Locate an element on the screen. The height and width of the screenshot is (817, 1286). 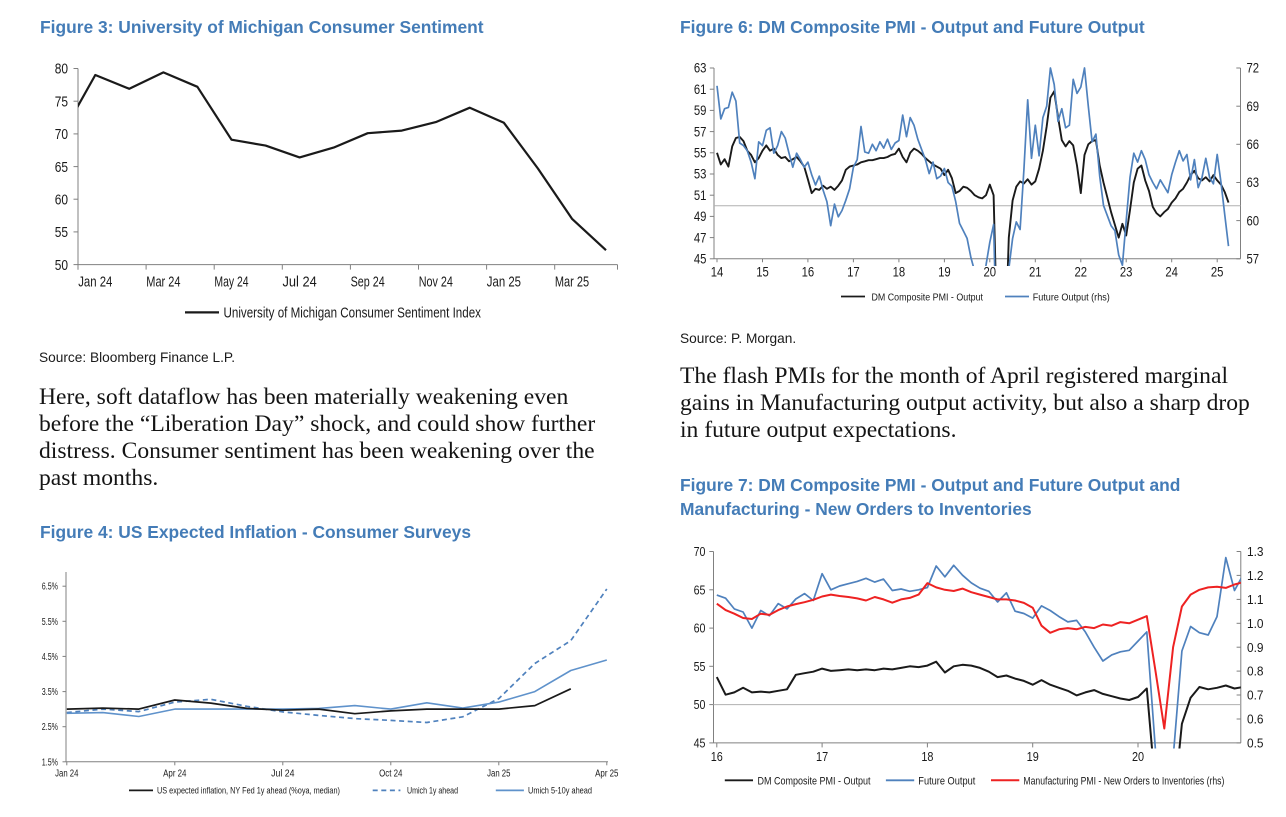
svg-text: 25 is located at coordinates (1217, 272).